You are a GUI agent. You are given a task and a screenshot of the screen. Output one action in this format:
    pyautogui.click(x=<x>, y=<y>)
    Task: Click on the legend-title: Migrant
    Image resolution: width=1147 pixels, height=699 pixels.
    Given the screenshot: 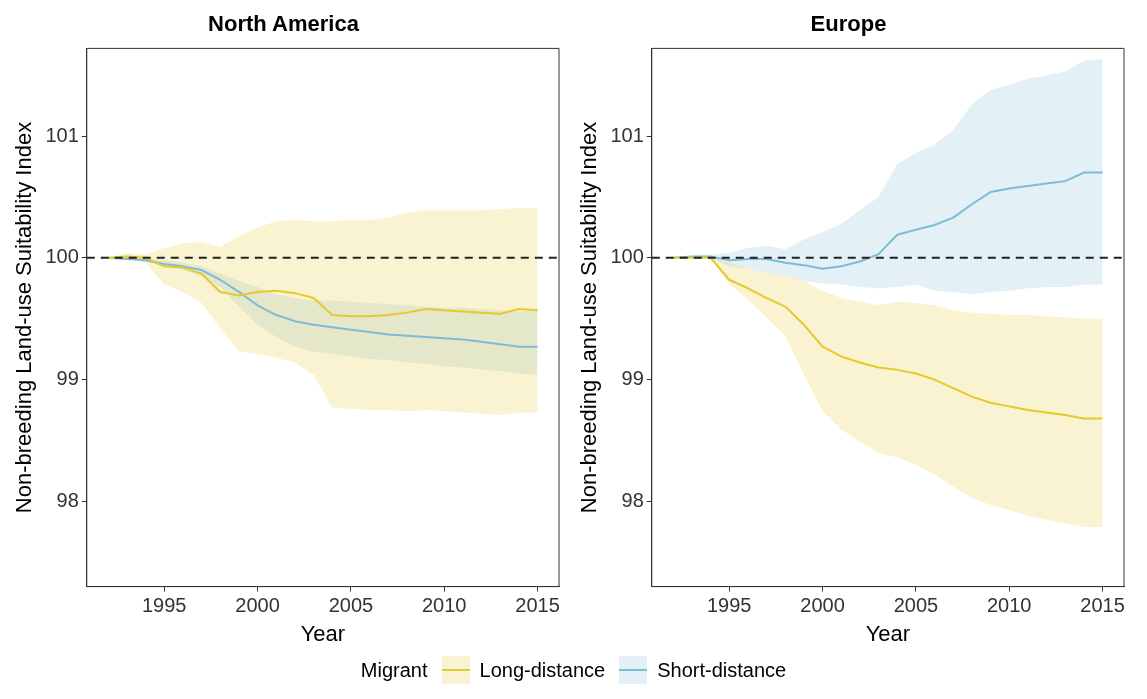 What is the action you would take?
    pyautogui.click(x=394, y=670)
    